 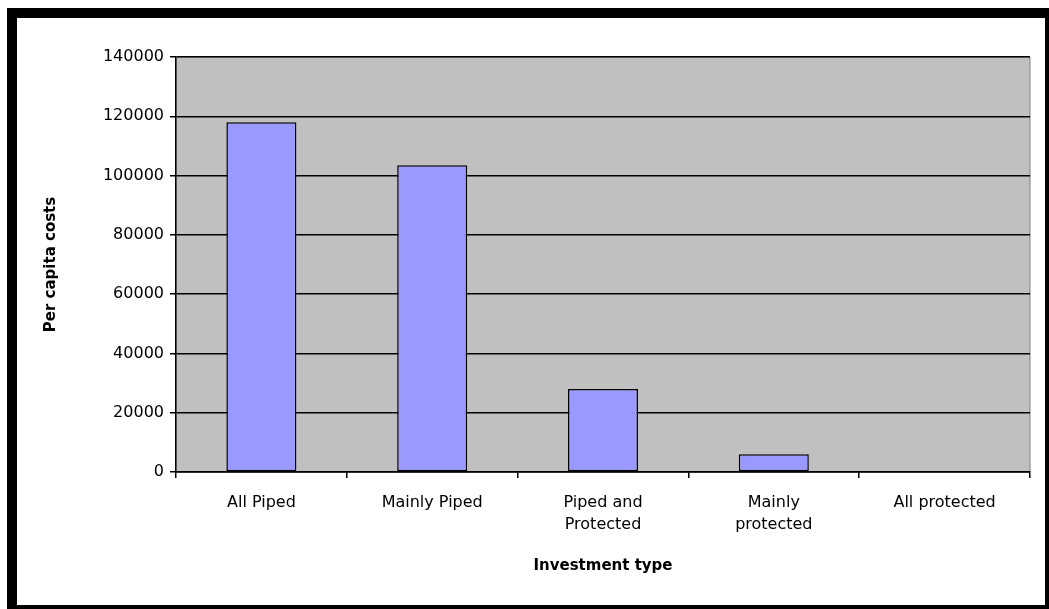 I want to click on y-tick-label: 0, so click(x=158, y=471).